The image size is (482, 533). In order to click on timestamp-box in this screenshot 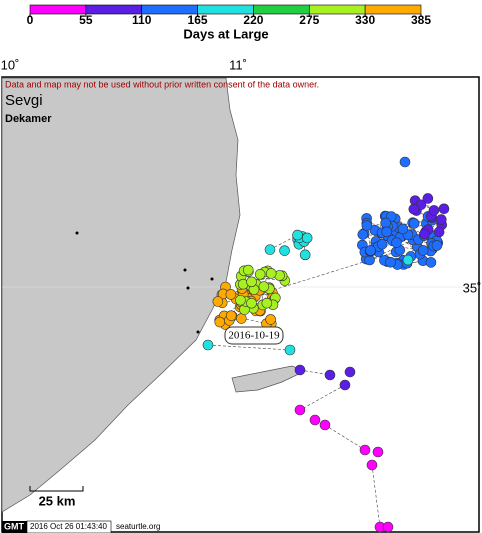, I will do `click(69, 526)`.